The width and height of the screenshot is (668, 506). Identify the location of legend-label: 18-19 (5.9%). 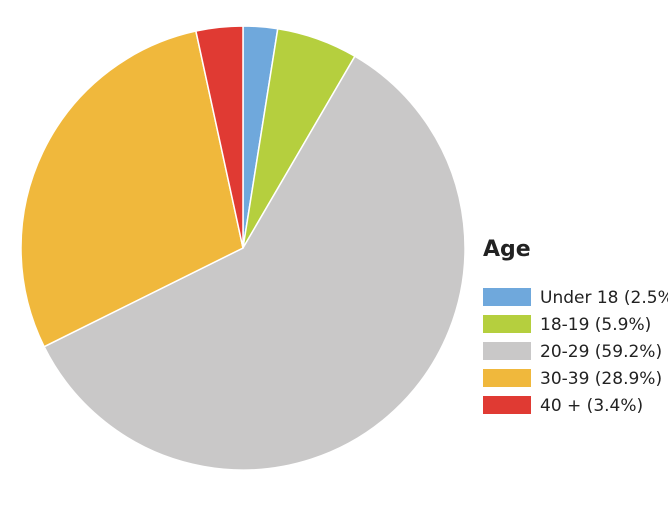
(595, 325).